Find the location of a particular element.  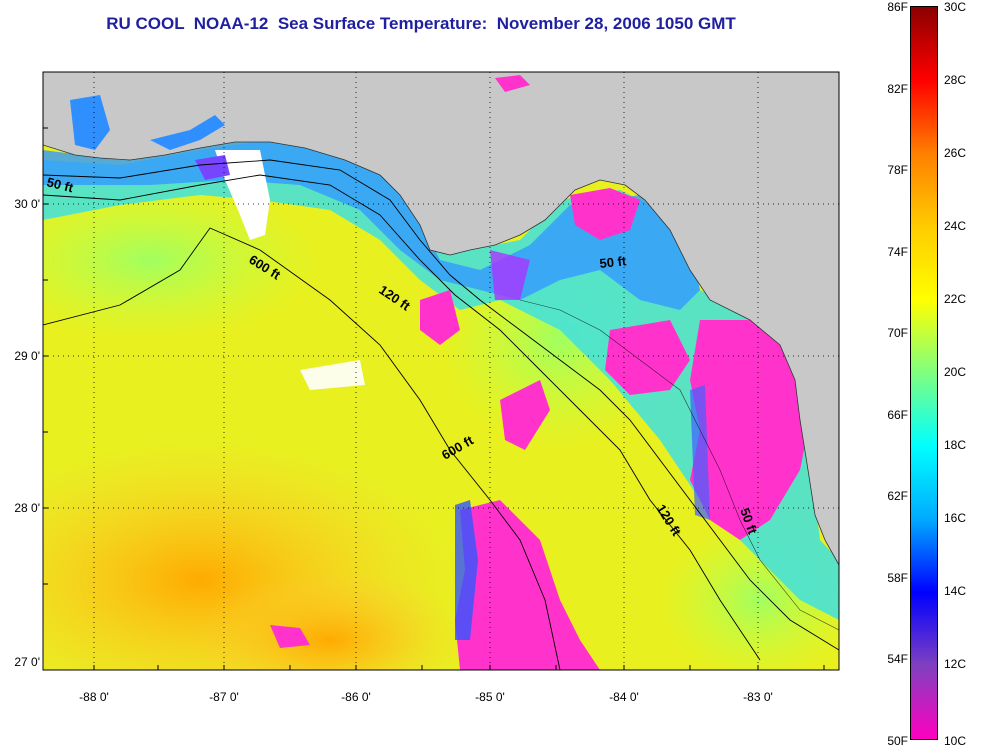

lon-label: -84 0' is located at coordinates (624, 697).